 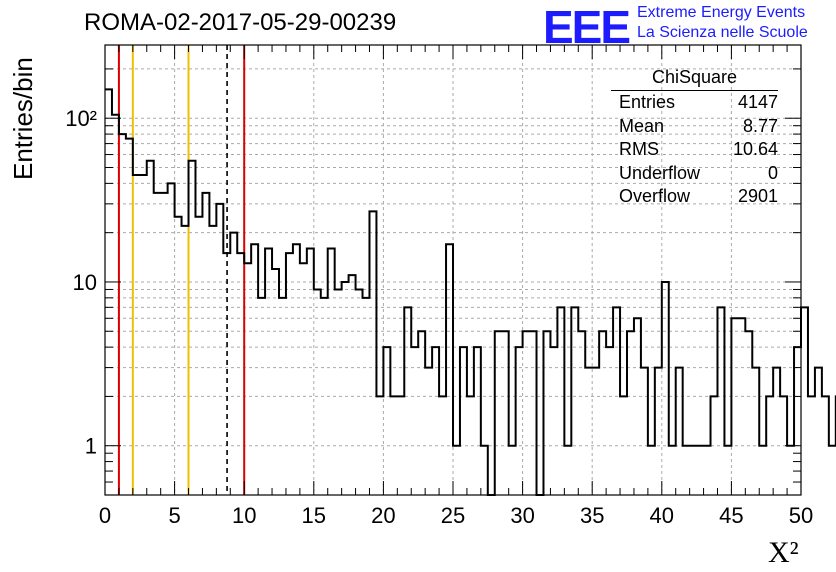 I want to click on stats-label: Underflow, so click(x=660, y=172).